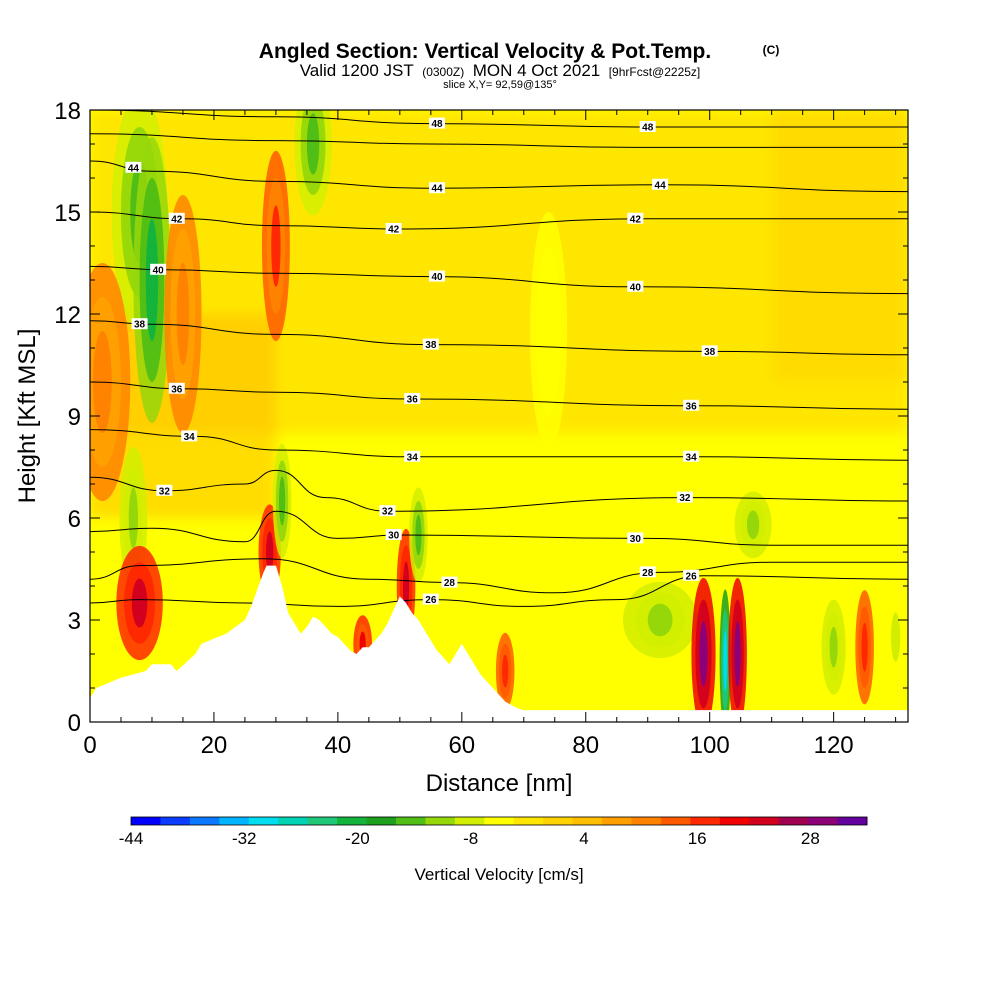 This screenshot has width=1000, height=1000. I want to click on x-tick-label: 120, so click(834, 745).